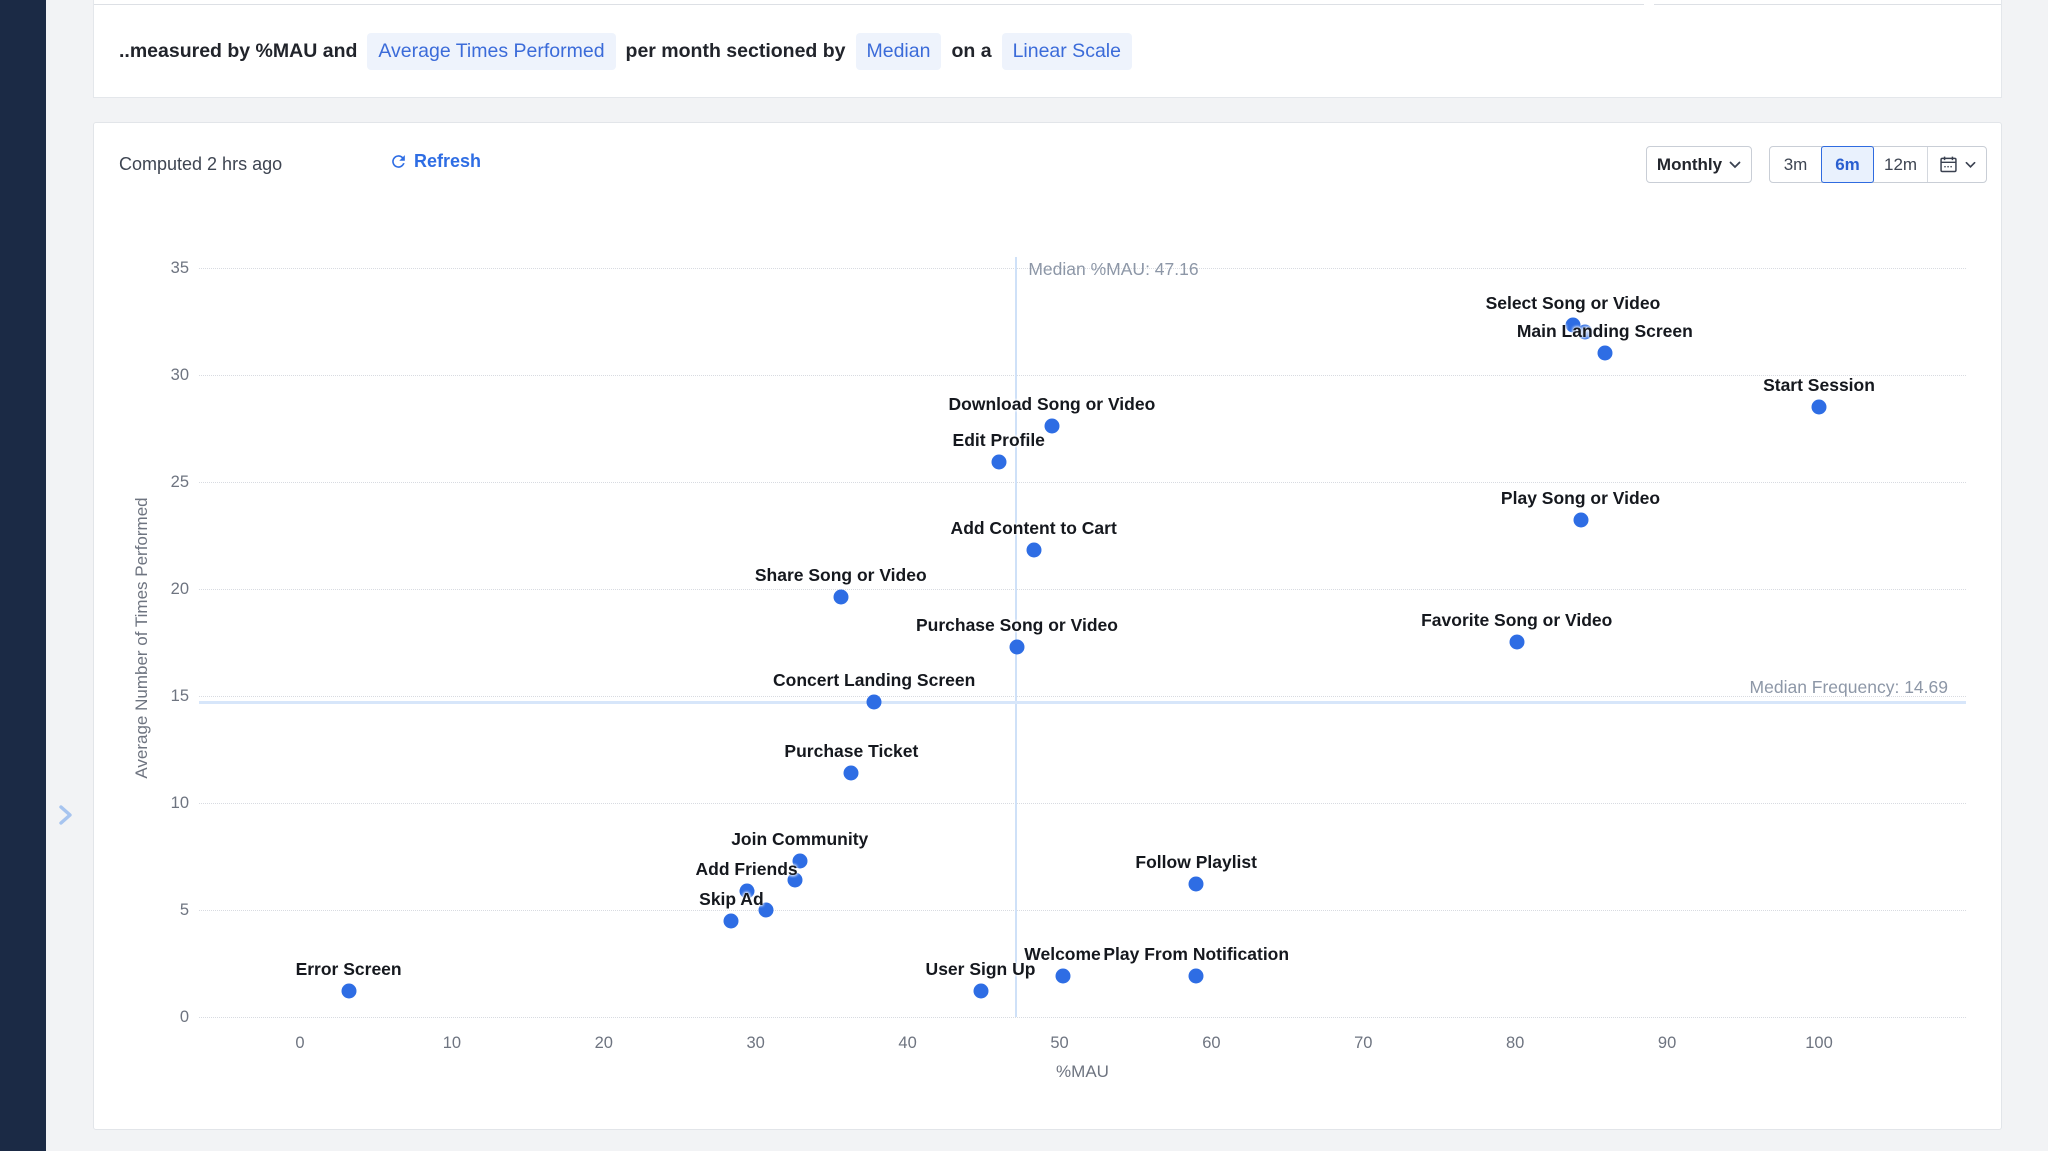 Image resolution: width=2048 pixels, height=1151 pixels. Describe the element at coordinates (1948, 164) in the screenshot. I see `calendar-icon` at that location.